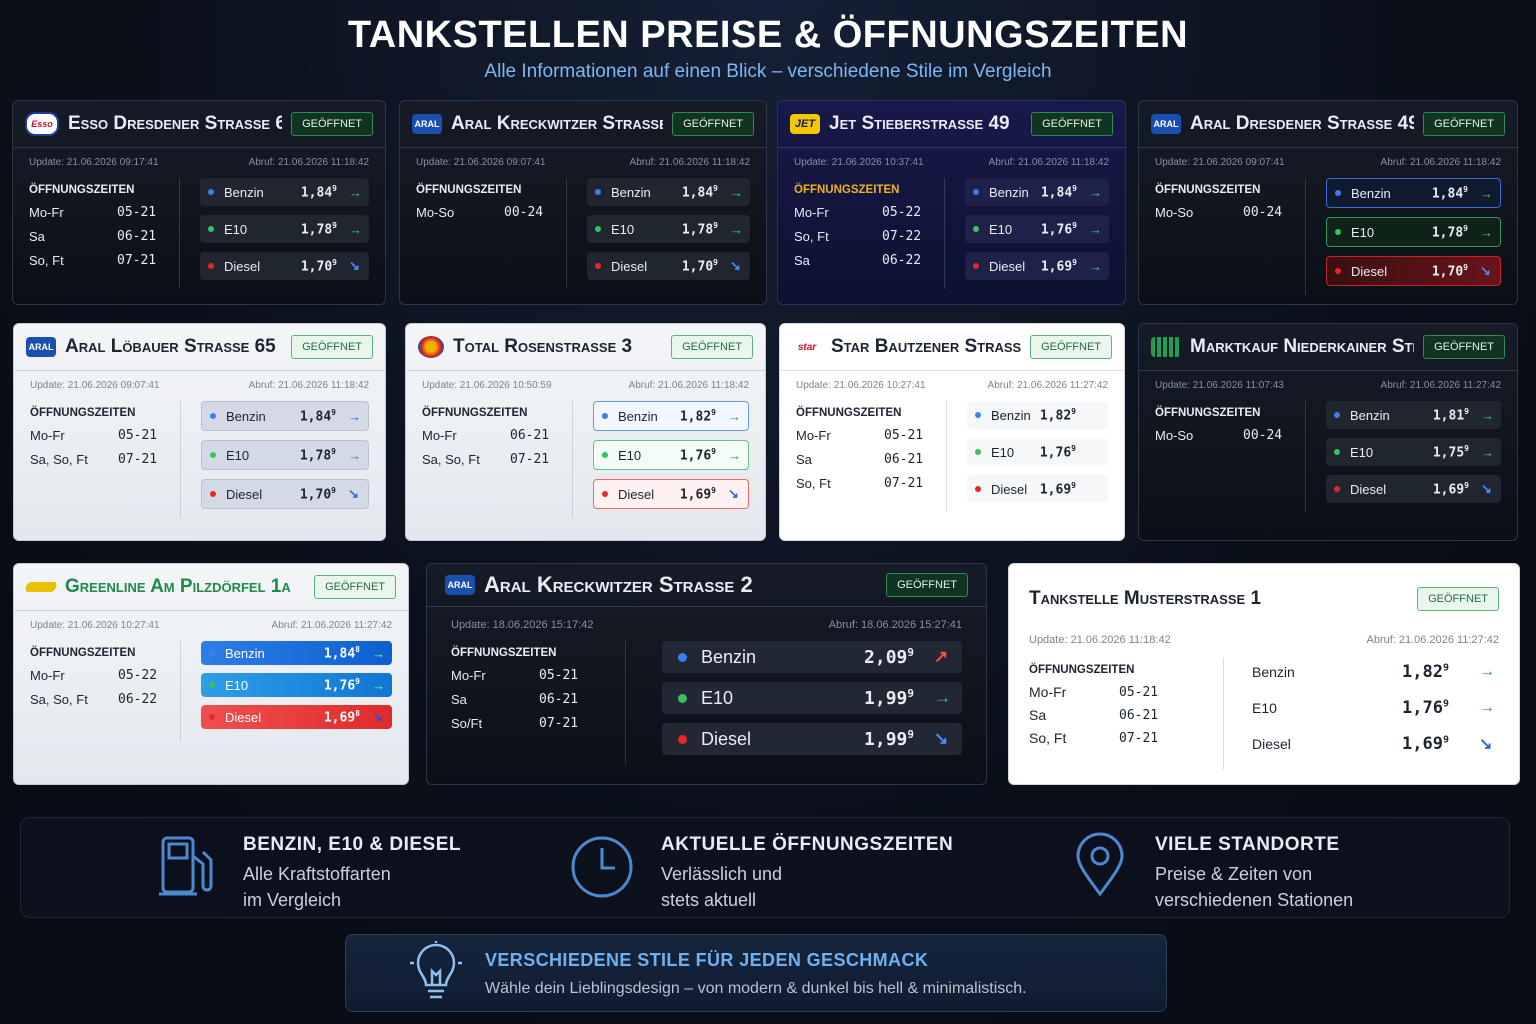 This screenshot has width=1536, height=1024. I want to click on fuel-row: E10 1,789 →, so click(284, 229).